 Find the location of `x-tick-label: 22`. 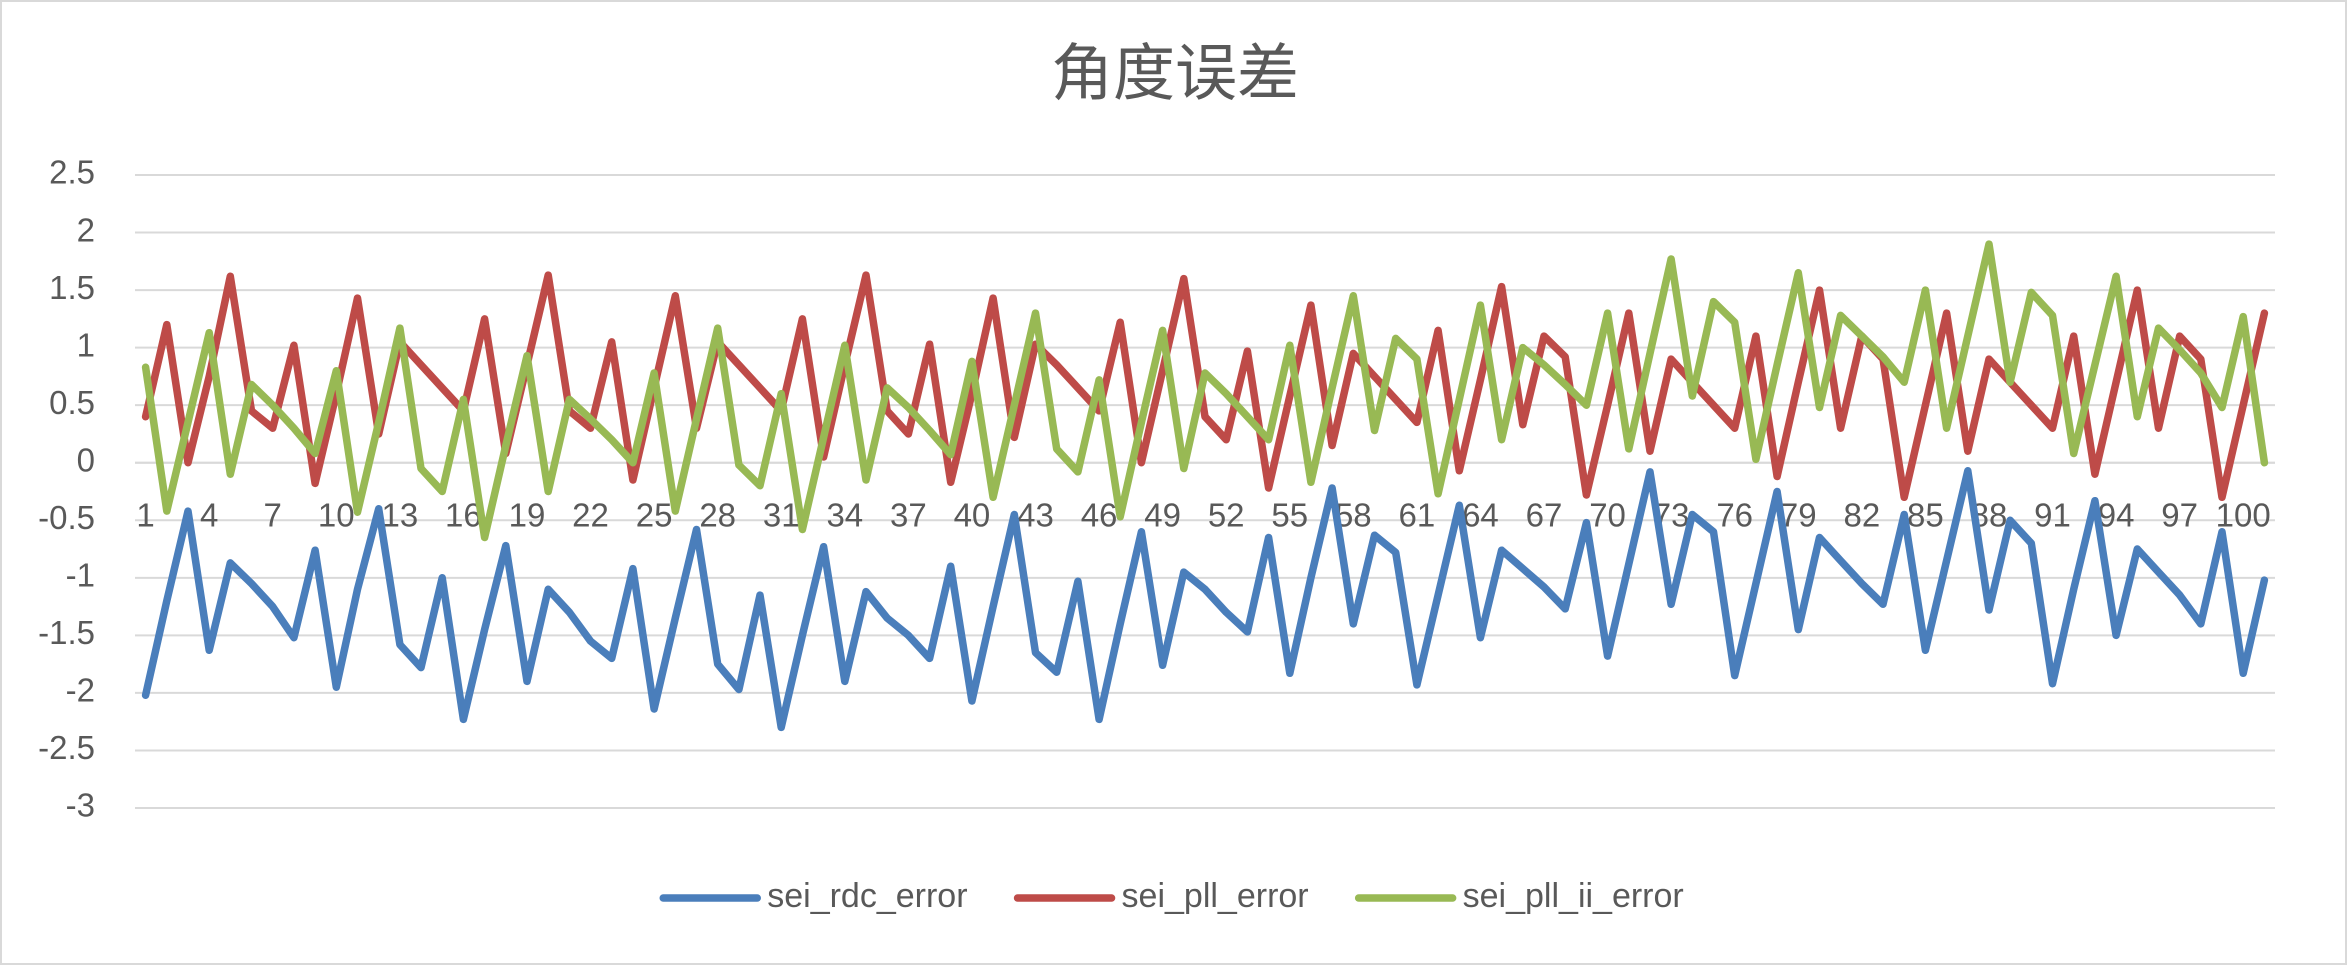

x-tick-label: 22 is located at coordinates (590, 514).